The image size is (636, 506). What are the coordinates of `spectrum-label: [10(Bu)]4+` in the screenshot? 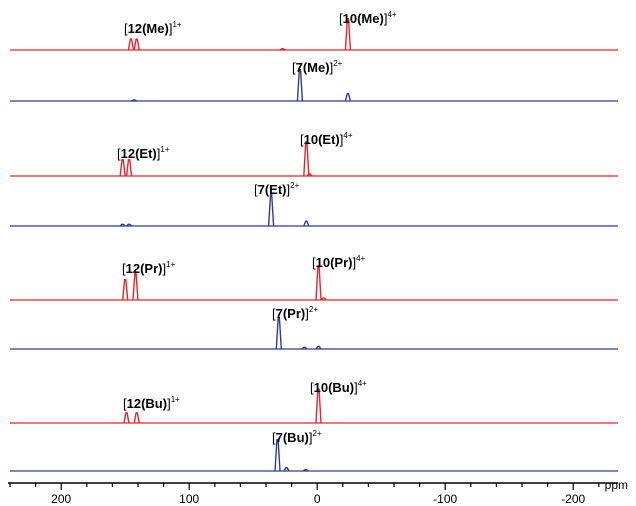 It's located at (338, 387).